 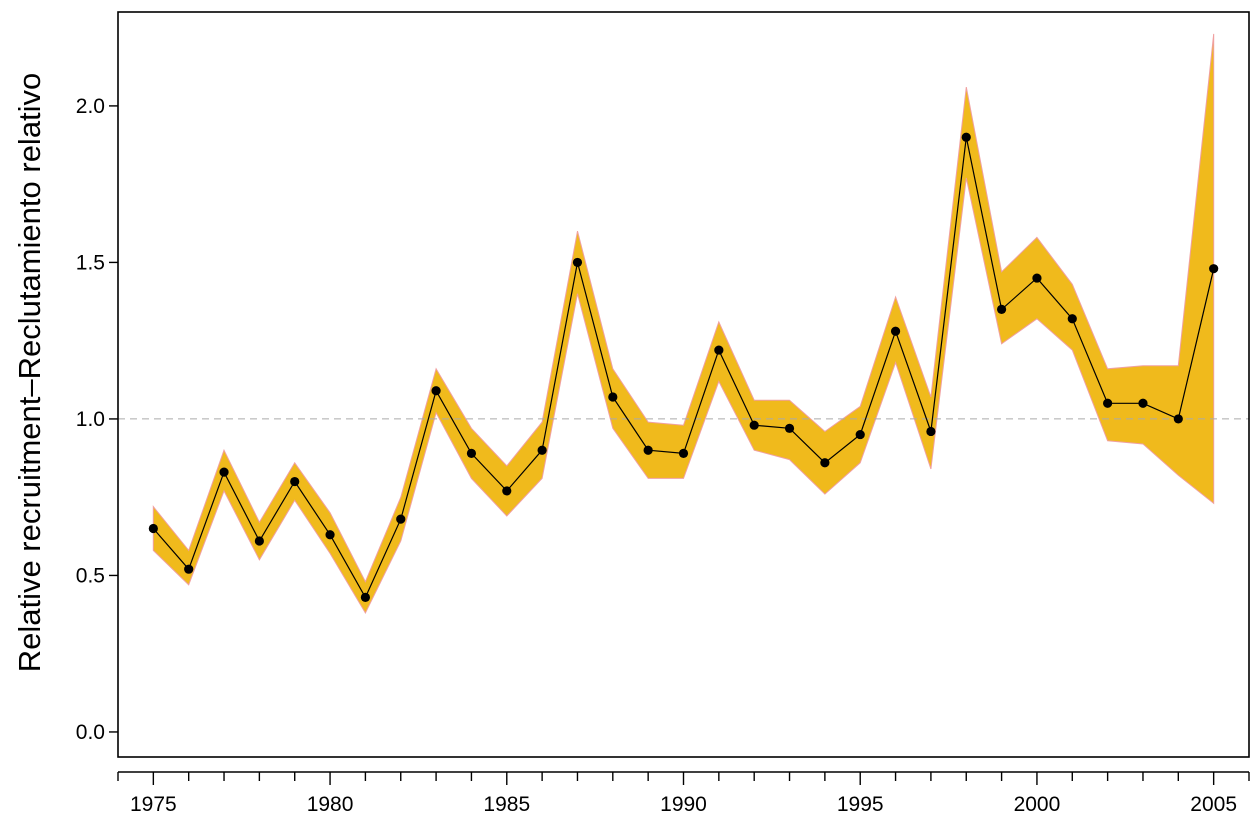 What do you see at coordinates (90, 106) in the screenshot?
I see `y-tick-label: 2.0` at bounding box center [90, 106].